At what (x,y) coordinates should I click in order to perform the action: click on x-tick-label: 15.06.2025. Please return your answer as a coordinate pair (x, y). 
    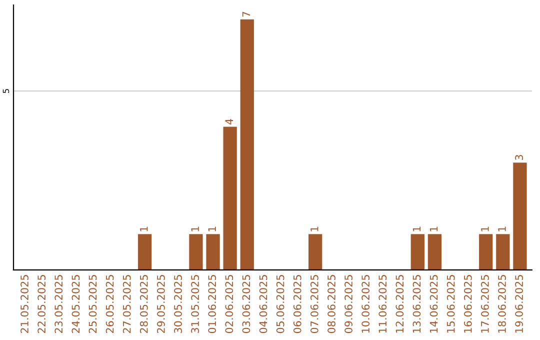
    Looking at the image, I should click on (450, 304).